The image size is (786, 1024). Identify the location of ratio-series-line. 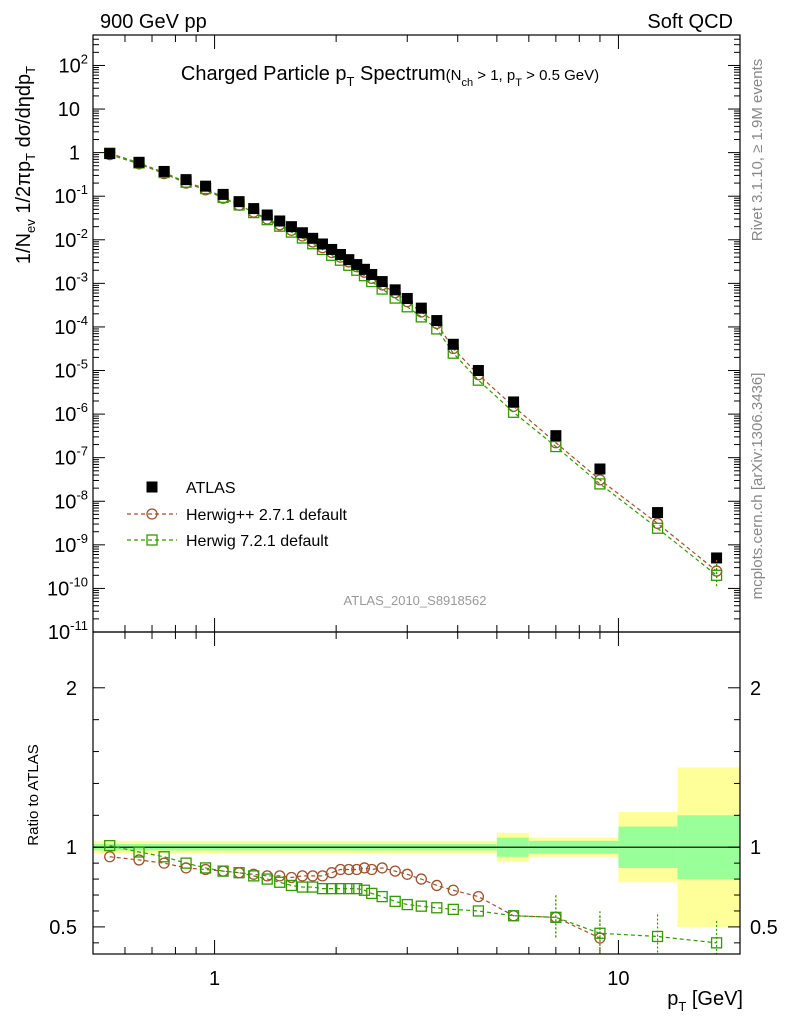
(413, 894).